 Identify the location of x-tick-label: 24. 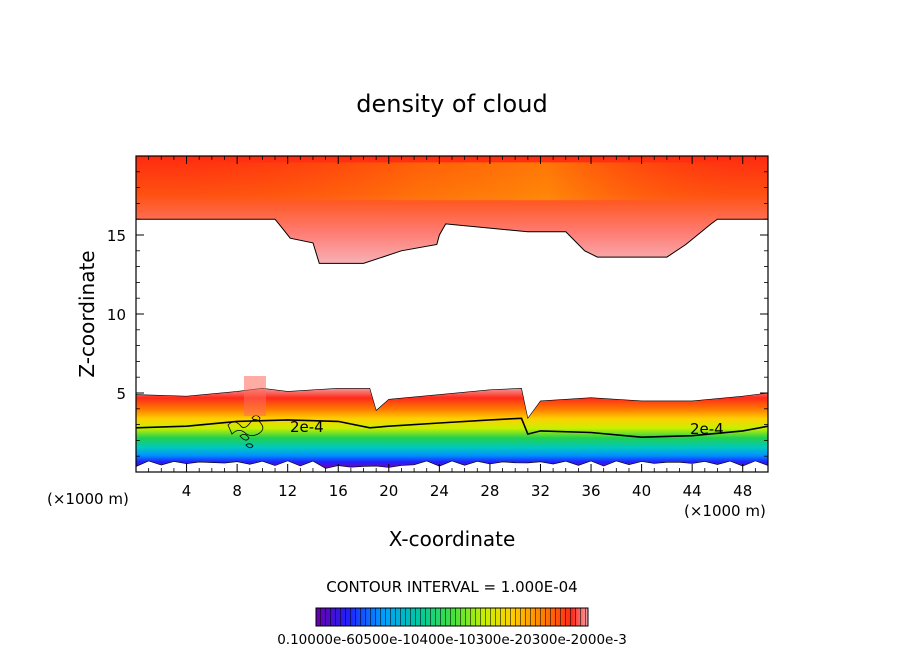
(439, 491).